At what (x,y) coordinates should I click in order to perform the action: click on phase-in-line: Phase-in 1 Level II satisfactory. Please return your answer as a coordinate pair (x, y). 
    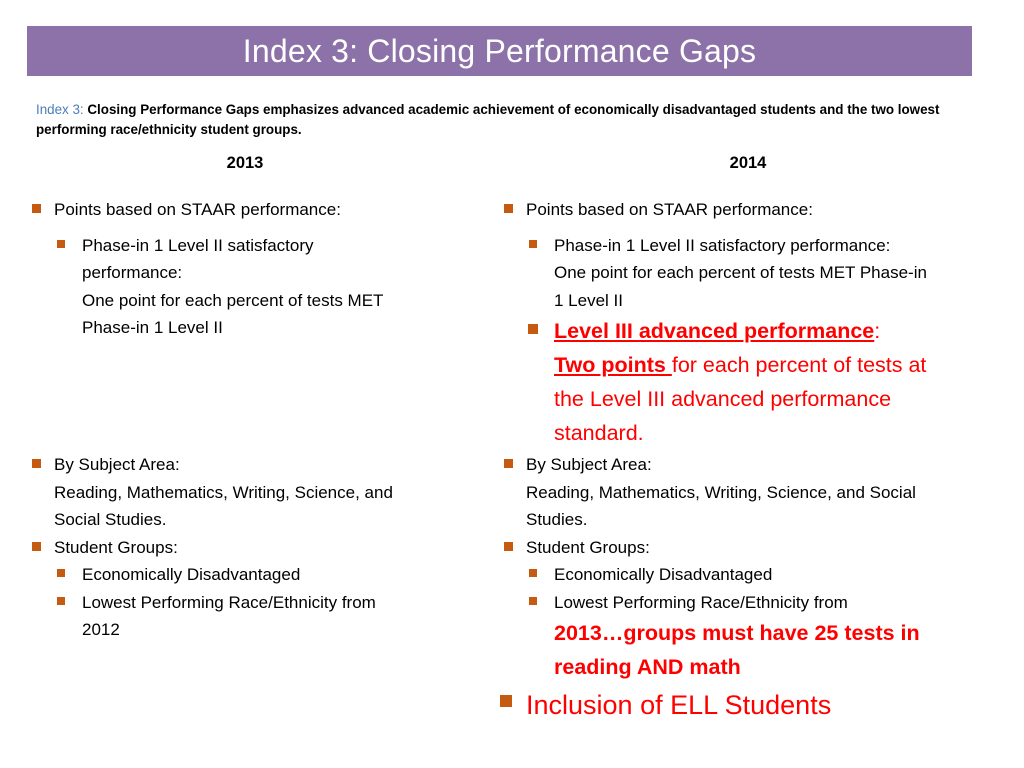
    Looking at the image, I should click on (198, 245).